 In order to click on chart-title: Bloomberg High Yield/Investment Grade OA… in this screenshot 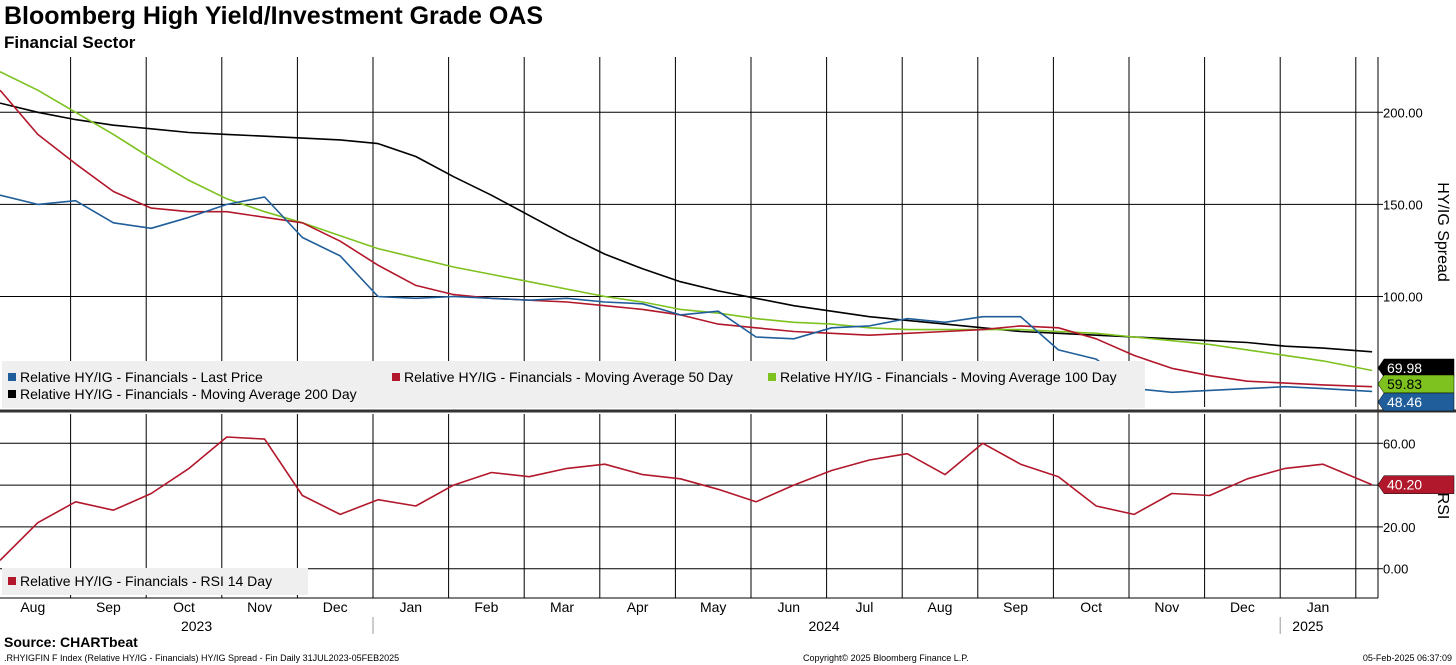, I will do `click(273, 16)`.